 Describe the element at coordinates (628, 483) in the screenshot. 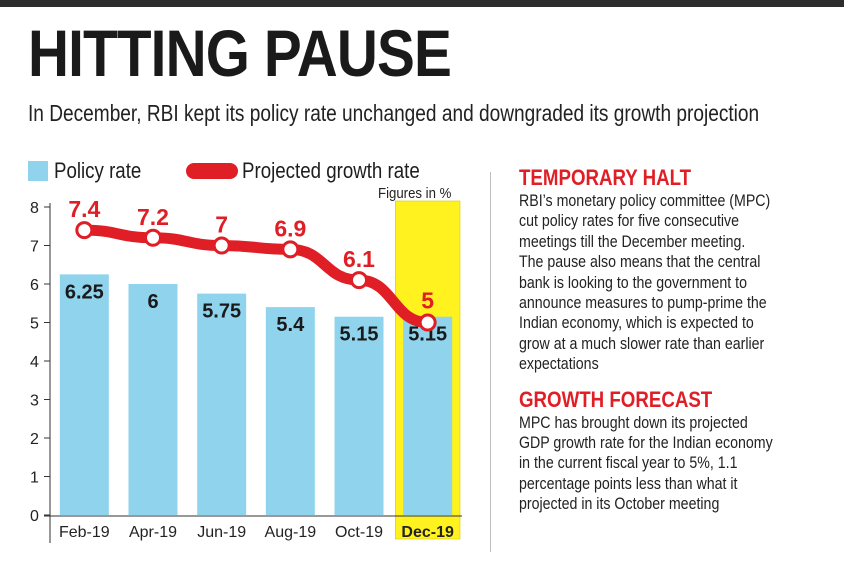

I see `body-line: percentage points less than what it` at that location.